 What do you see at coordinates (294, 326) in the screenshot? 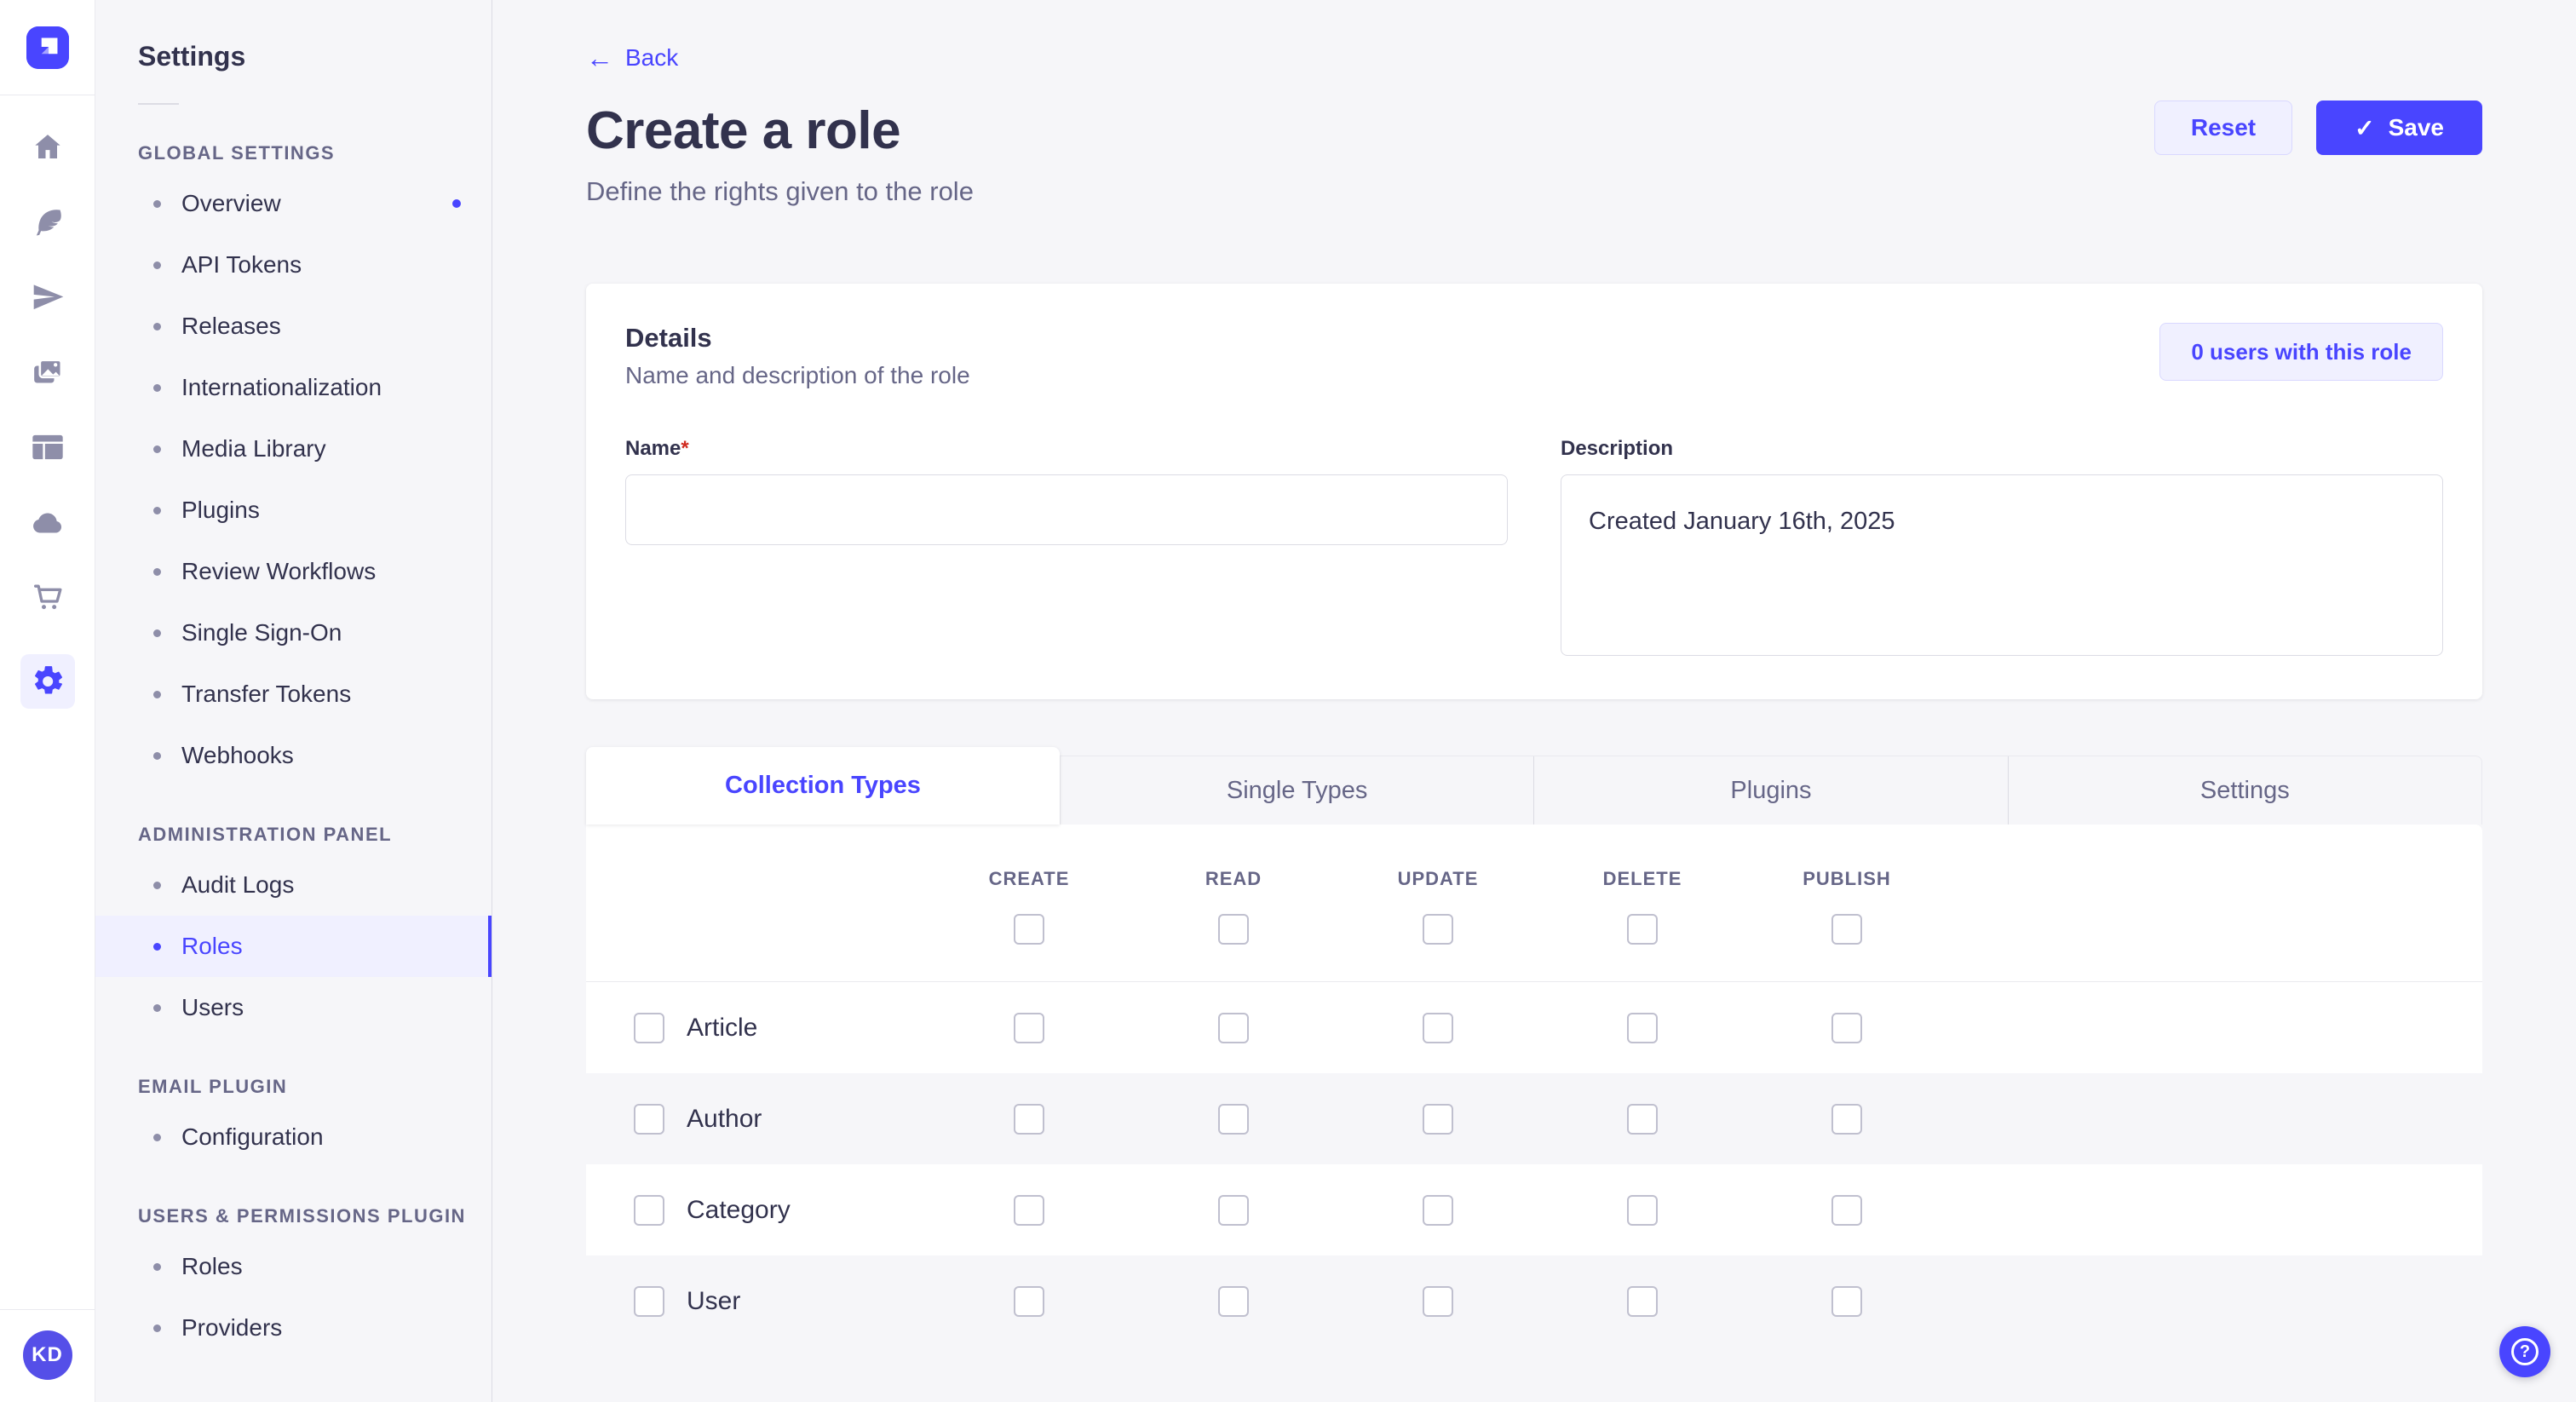
I see `sidebar-item-releases: Releases` at bounding box center [294, 326].